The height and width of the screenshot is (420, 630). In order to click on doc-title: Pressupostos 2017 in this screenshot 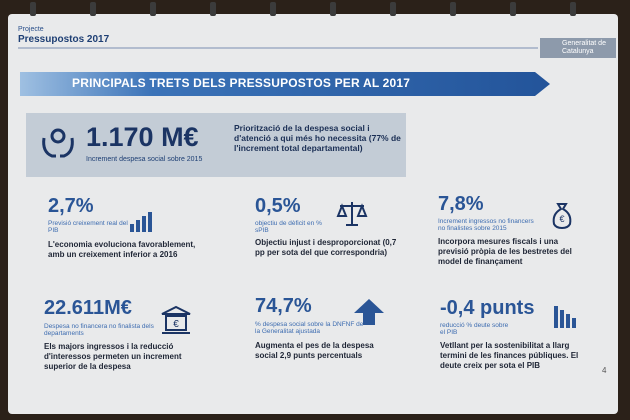, I will do `click(64, 39)`.